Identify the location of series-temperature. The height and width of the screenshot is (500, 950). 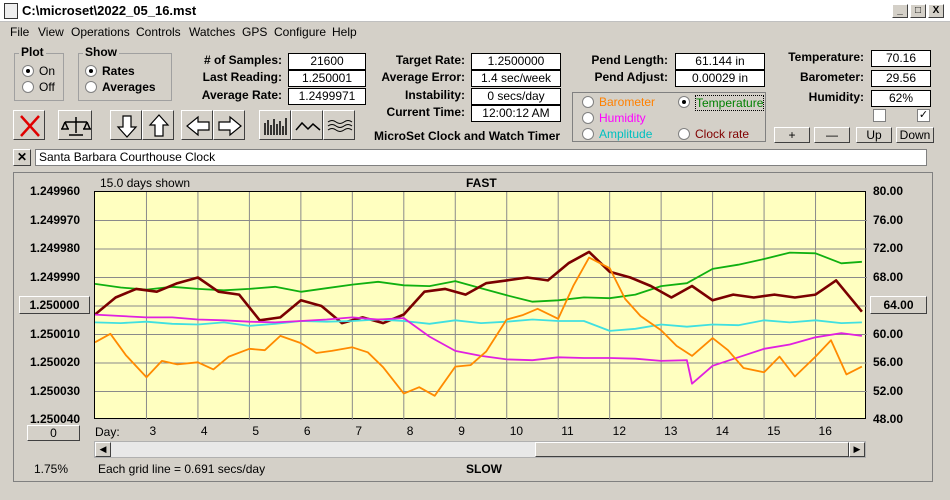
(478, 277).